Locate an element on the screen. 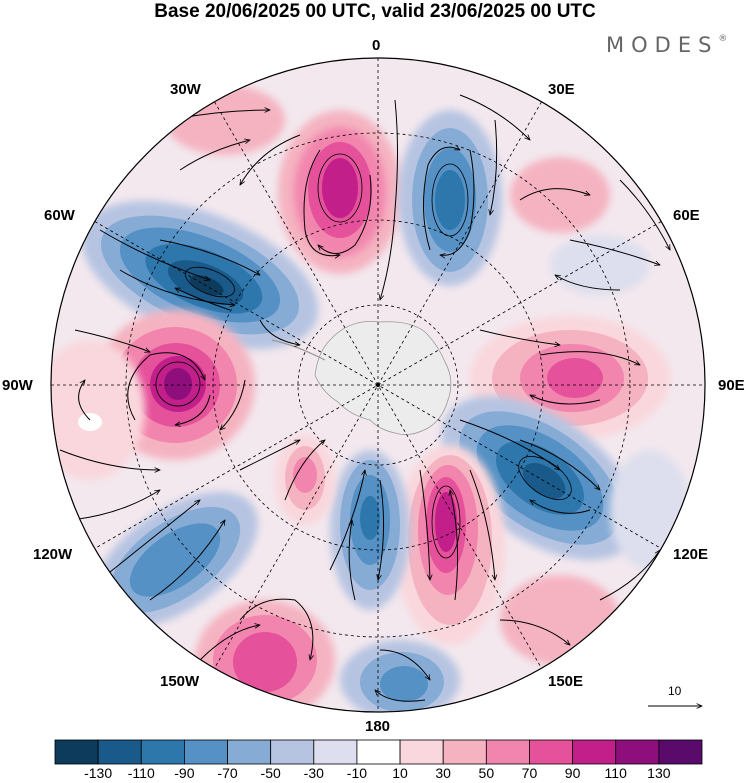 The width and height of the screenshot is (750, 783). anomaly-center-neg-15e is located at coordinates (450, 198).